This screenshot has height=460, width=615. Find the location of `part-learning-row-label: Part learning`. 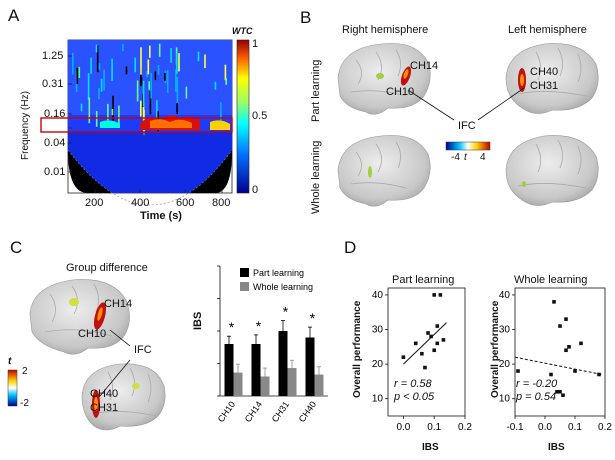

part-learning-row-label: Part learning is located at coordinates (316, 90).